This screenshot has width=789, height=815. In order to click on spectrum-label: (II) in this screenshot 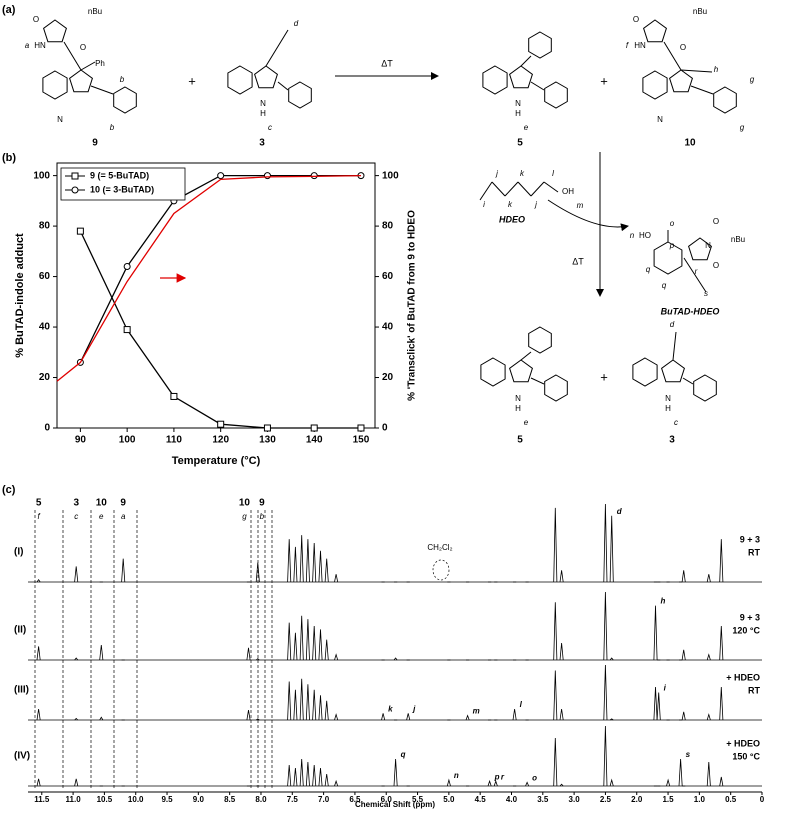, I will do `click(20, 630)`.